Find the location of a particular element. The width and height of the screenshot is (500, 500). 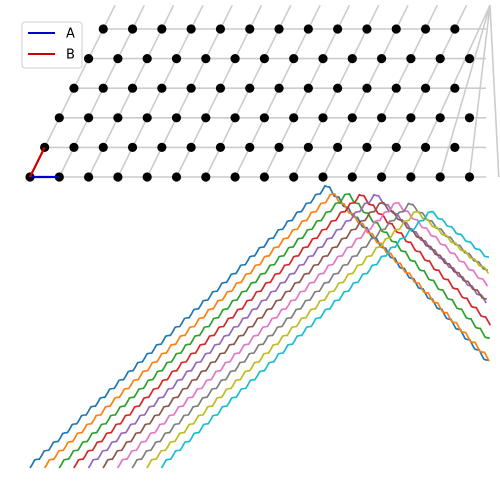

legend-label-a: A is located at coordinates (70, 34).